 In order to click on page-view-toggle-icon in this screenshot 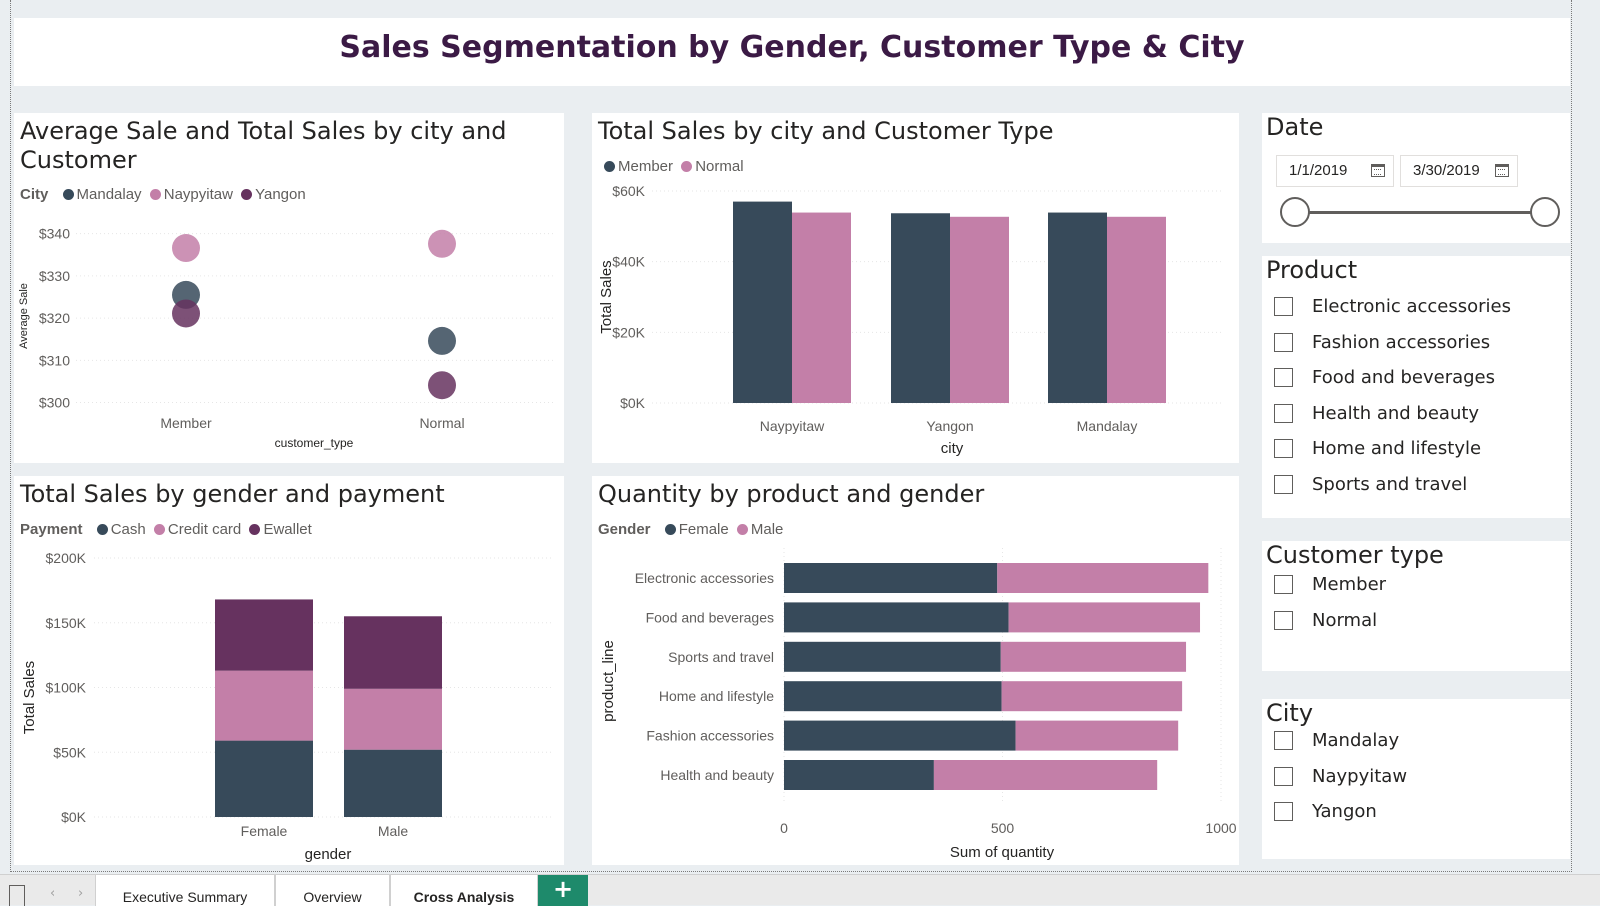, I will do `click(17, 895)`.